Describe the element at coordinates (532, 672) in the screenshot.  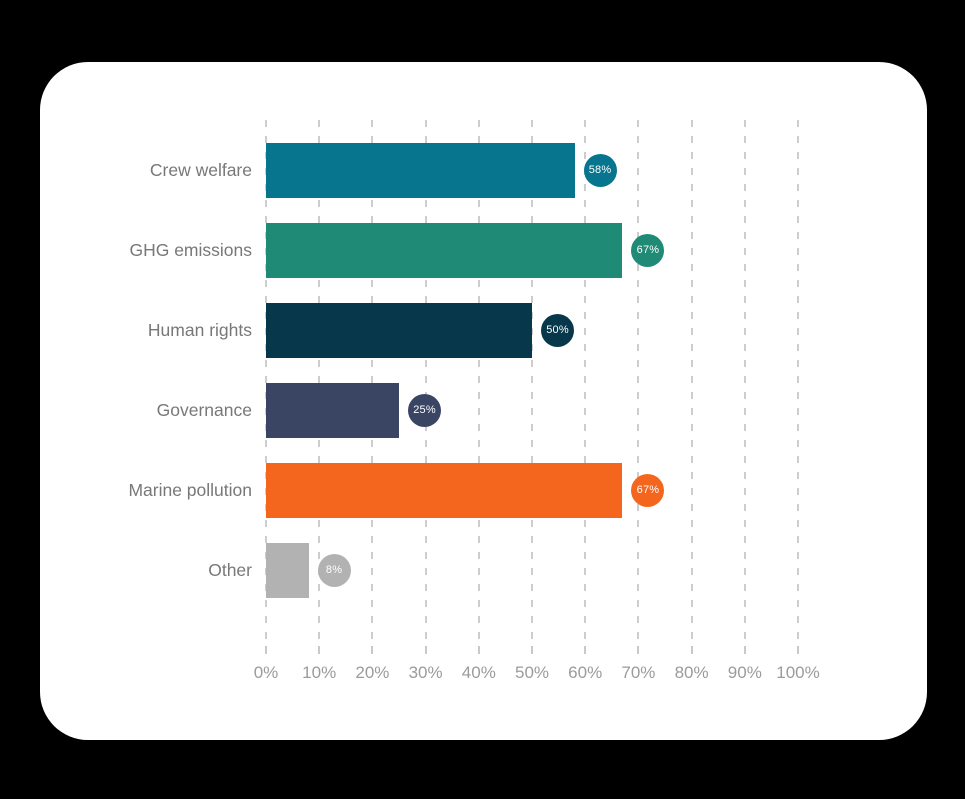
I see `x-axis-tick-label: 50%` at that location.